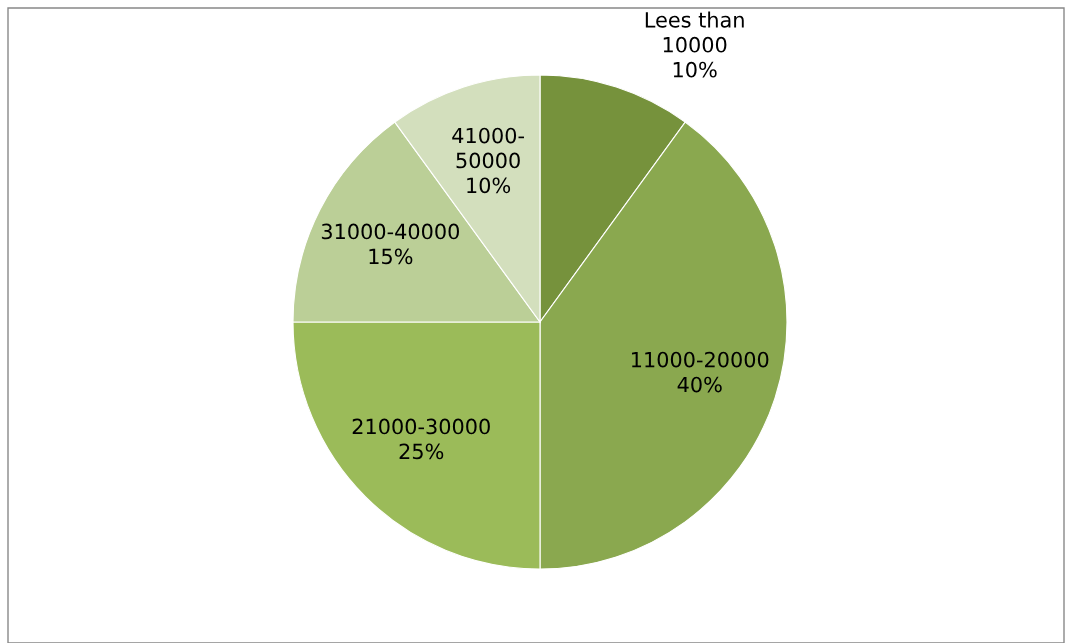 This screenshot has height=643, width=1072. I want to click on slice-label: 41000-50000, so click(488, 148).